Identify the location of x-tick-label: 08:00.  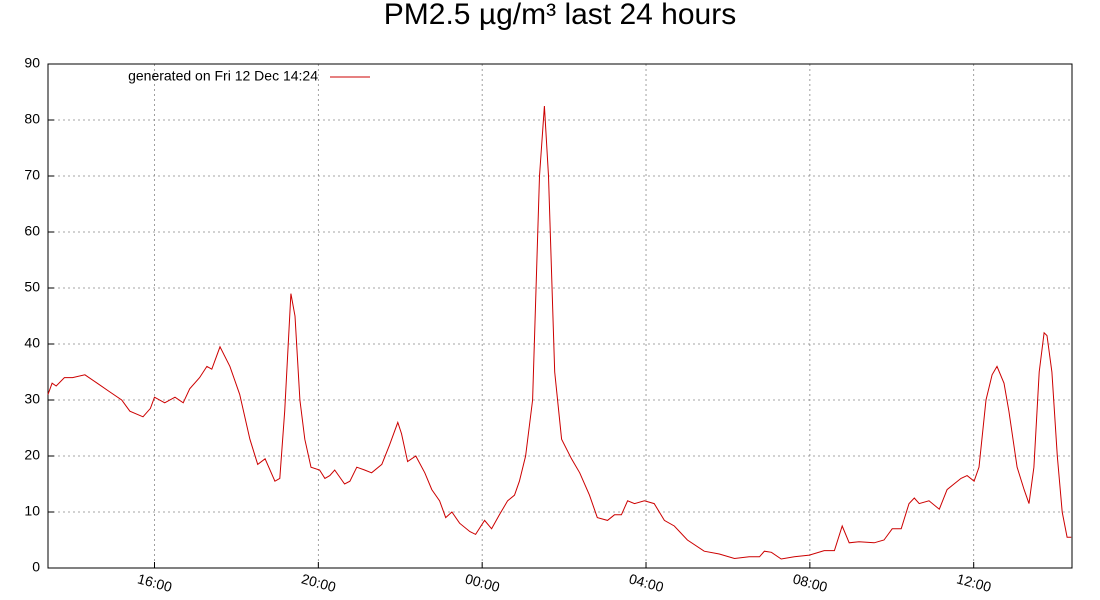
(810, 582).